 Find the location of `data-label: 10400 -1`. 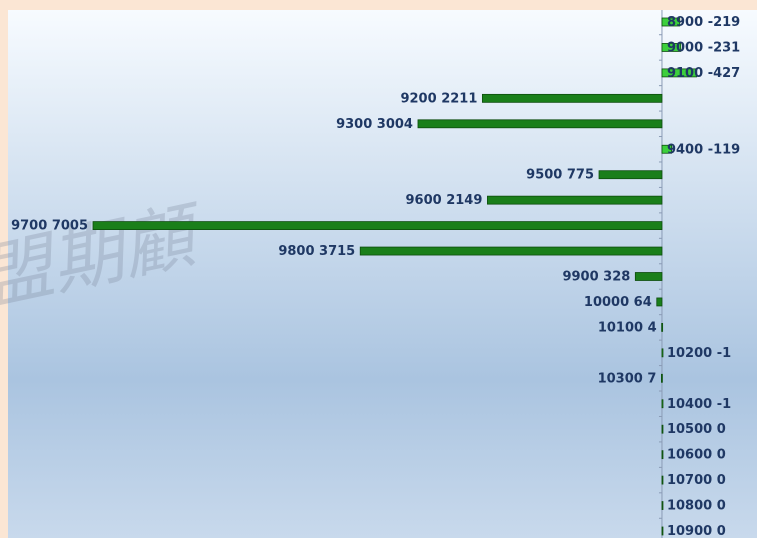

data-label: 10400 -1 is located at coordinates (699, 403).